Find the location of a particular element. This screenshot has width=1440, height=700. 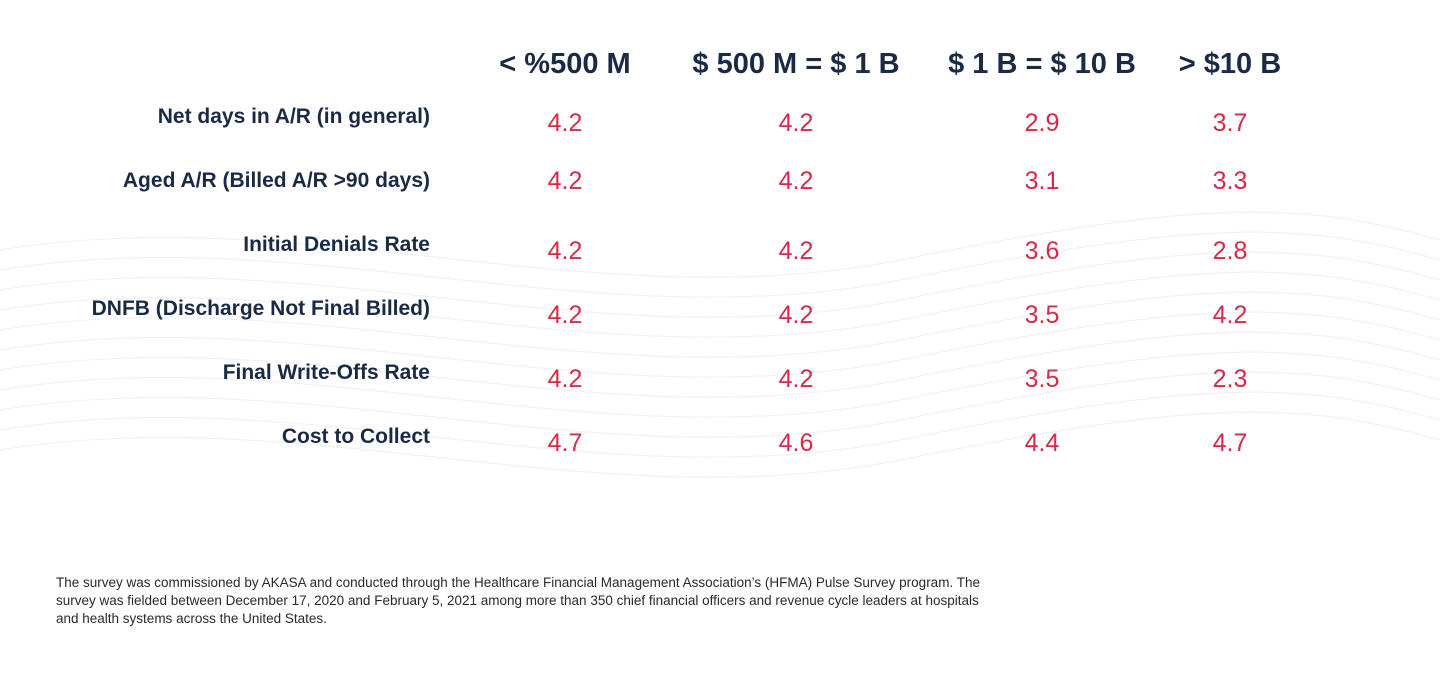

value-cell-r1-c3: 2.9 is located at coordinates (1042, 123).